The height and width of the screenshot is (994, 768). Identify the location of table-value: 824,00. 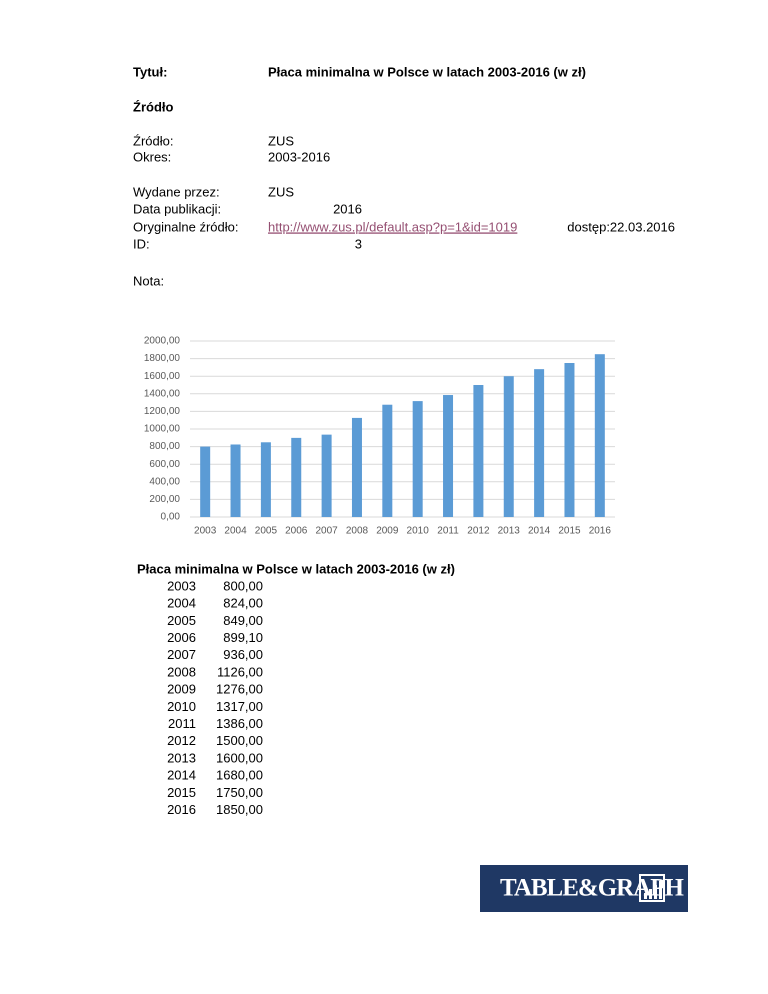
(243, 603).